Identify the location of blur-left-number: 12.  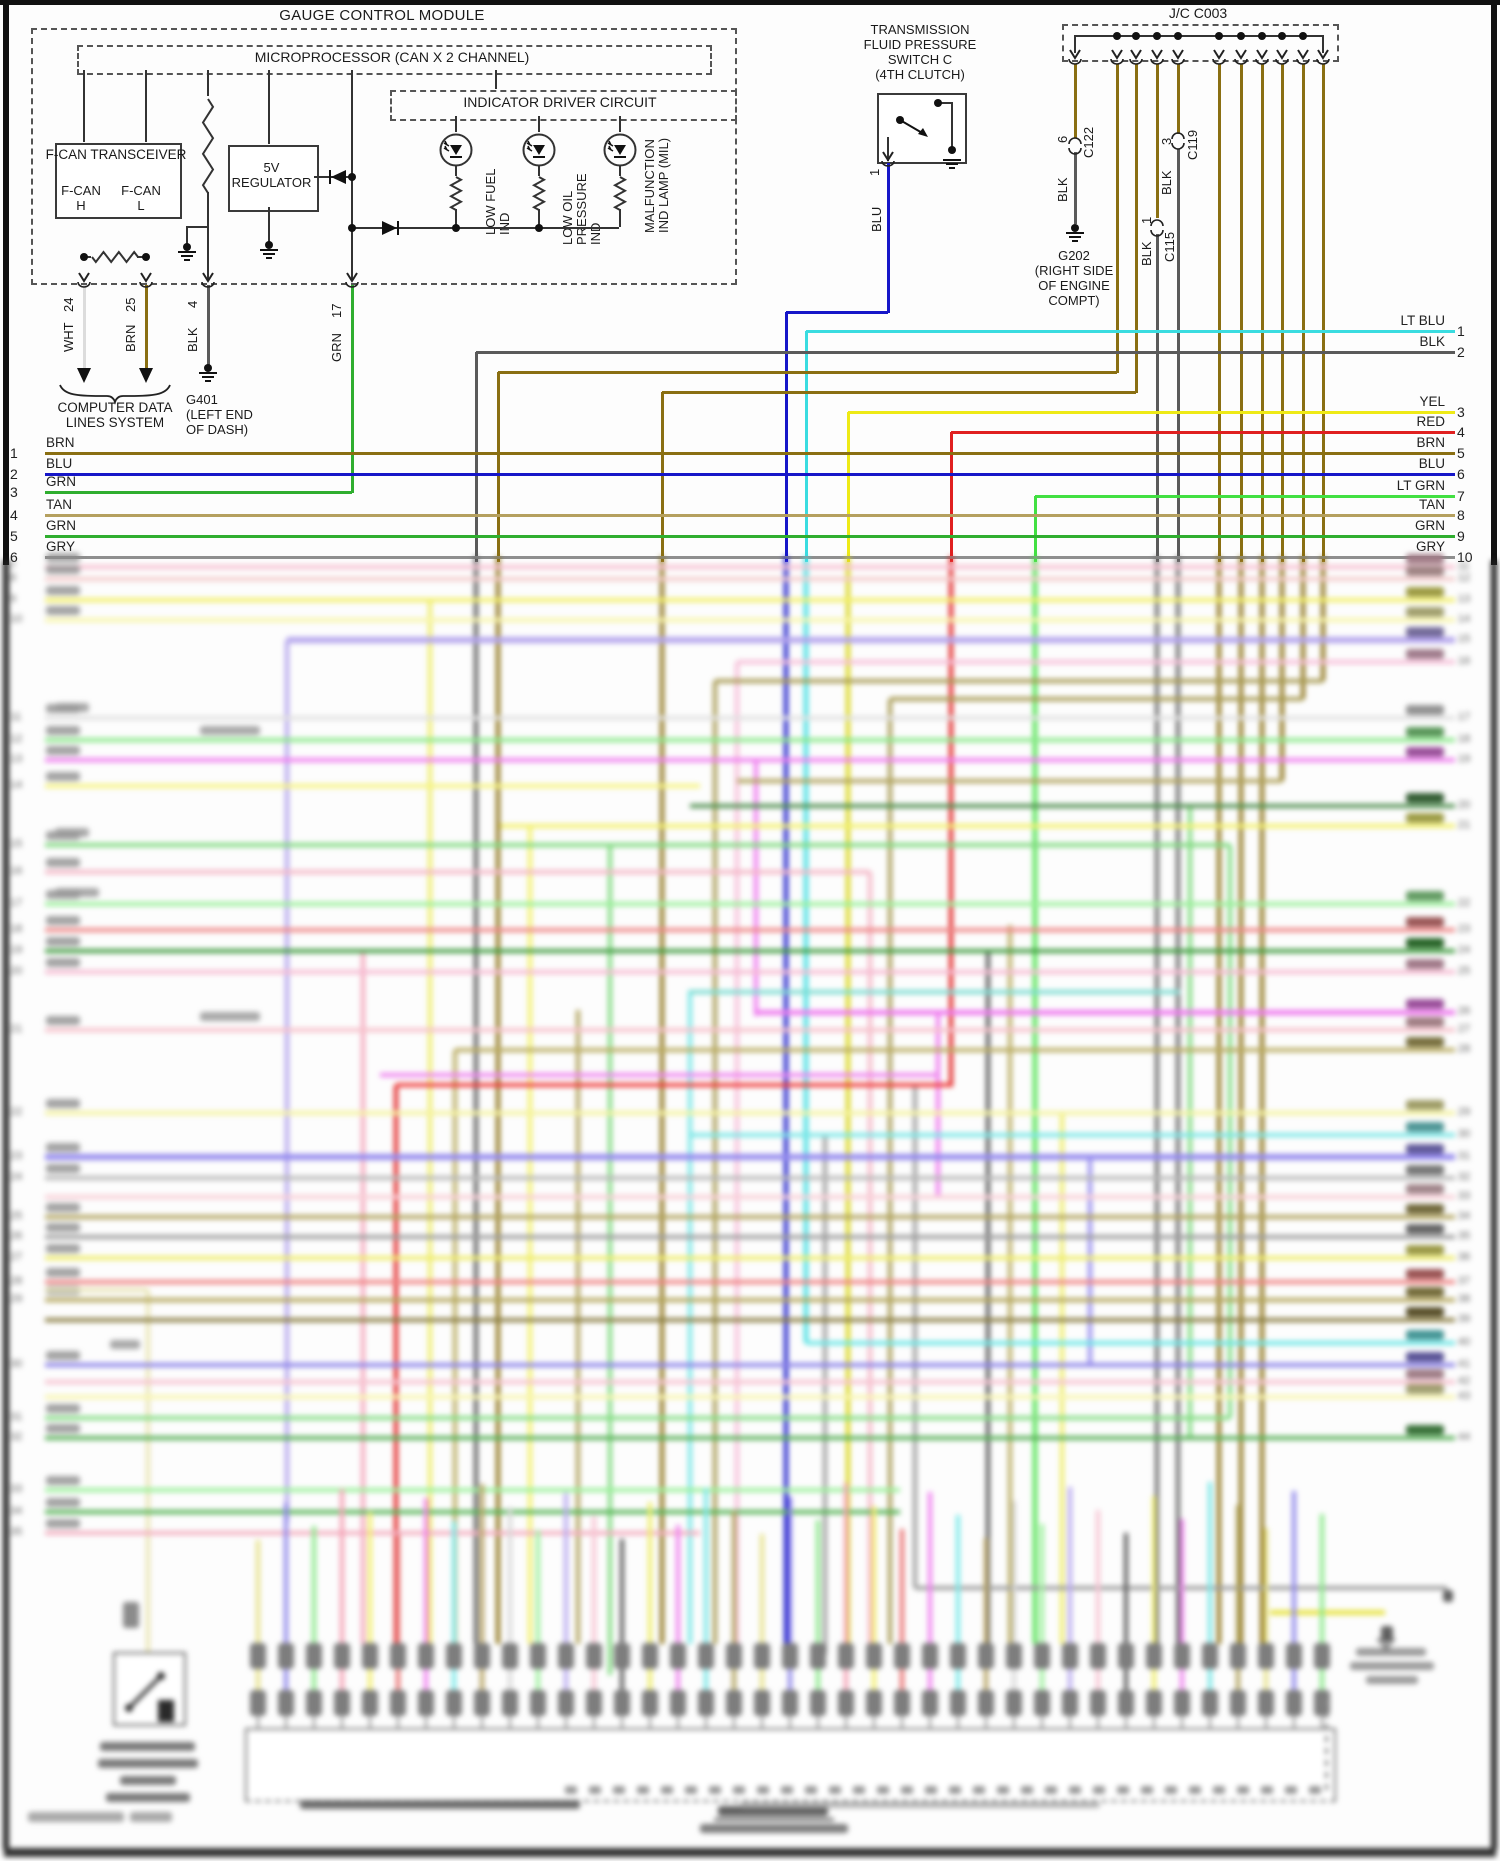
(16, 739).